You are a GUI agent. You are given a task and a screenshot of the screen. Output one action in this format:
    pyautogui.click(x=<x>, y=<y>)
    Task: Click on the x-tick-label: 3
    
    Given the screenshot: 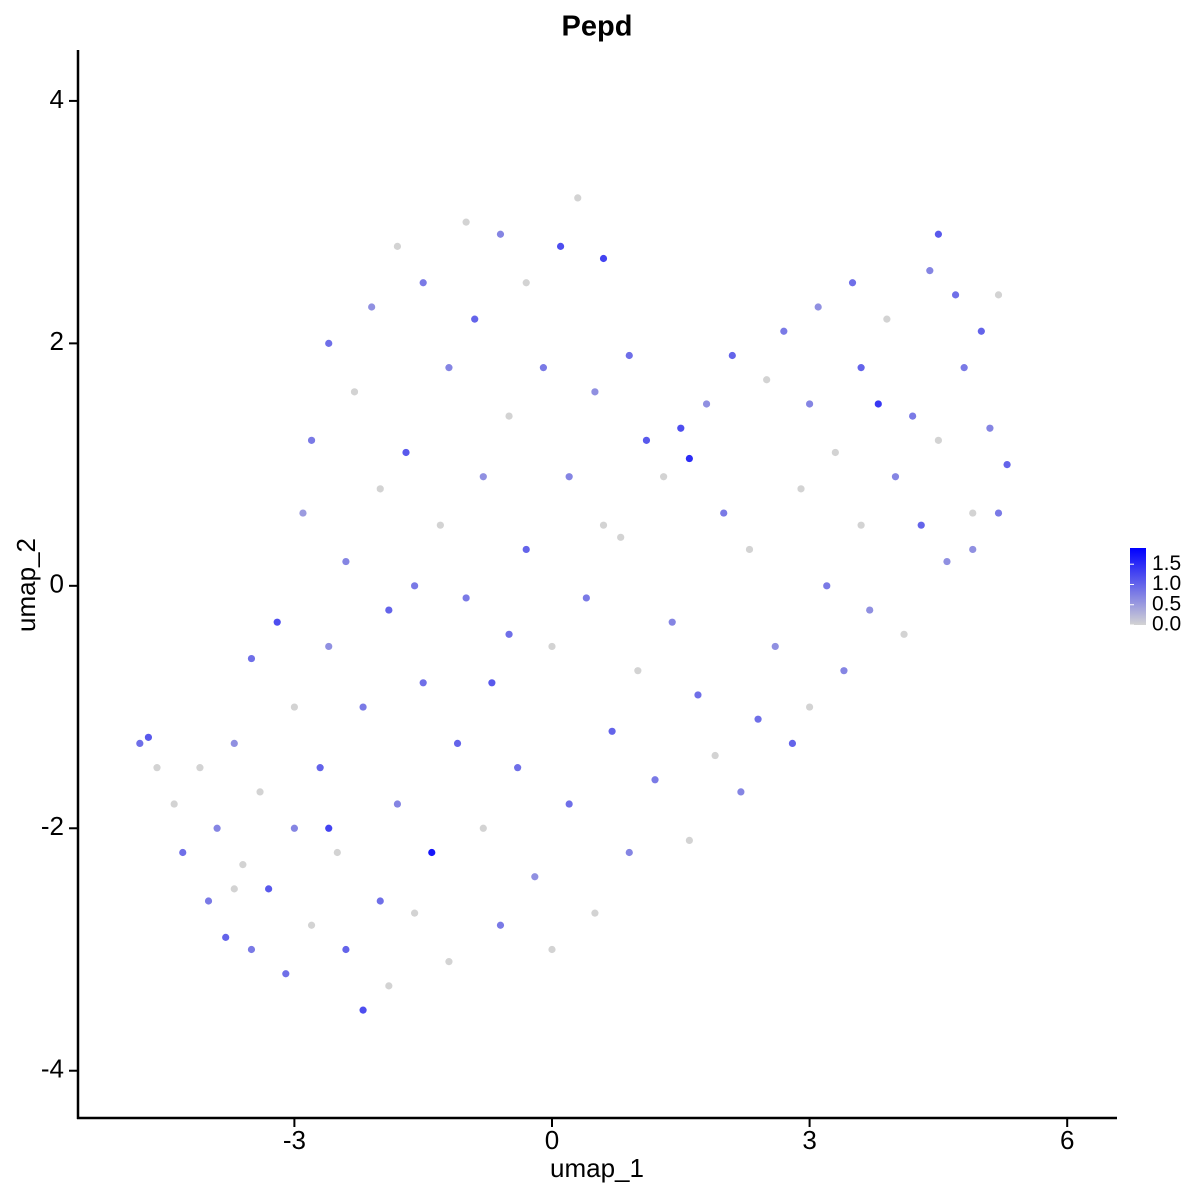 What is the action you would take?
    pyautogui.click(x=809, y=1140)
    